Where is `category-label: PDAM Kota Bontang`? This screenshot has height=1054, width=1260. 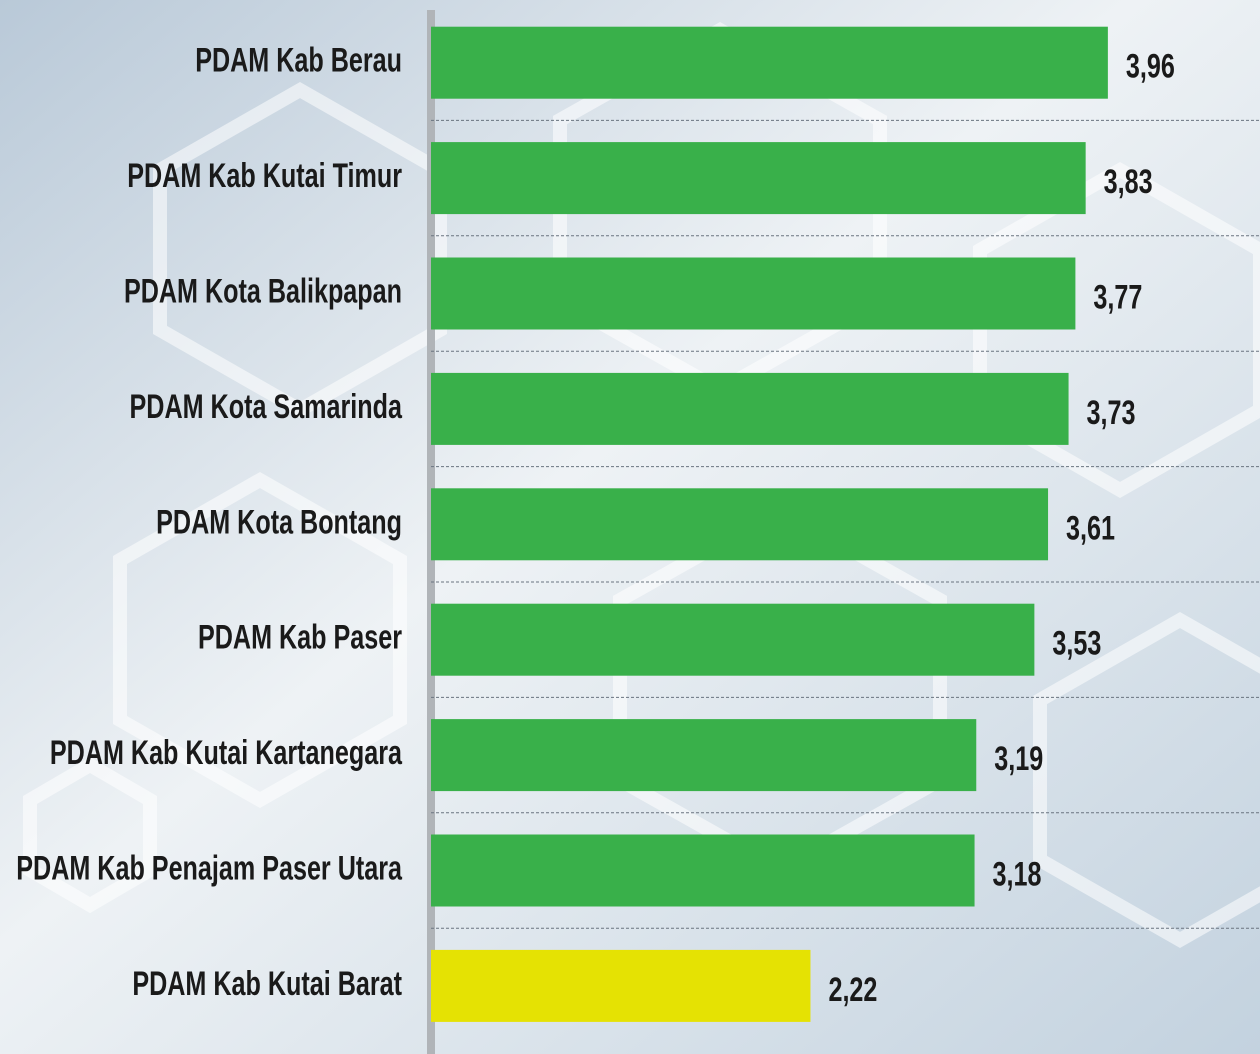
category-label: PDAM Kota Bontang is located at coordinates (279, 523).